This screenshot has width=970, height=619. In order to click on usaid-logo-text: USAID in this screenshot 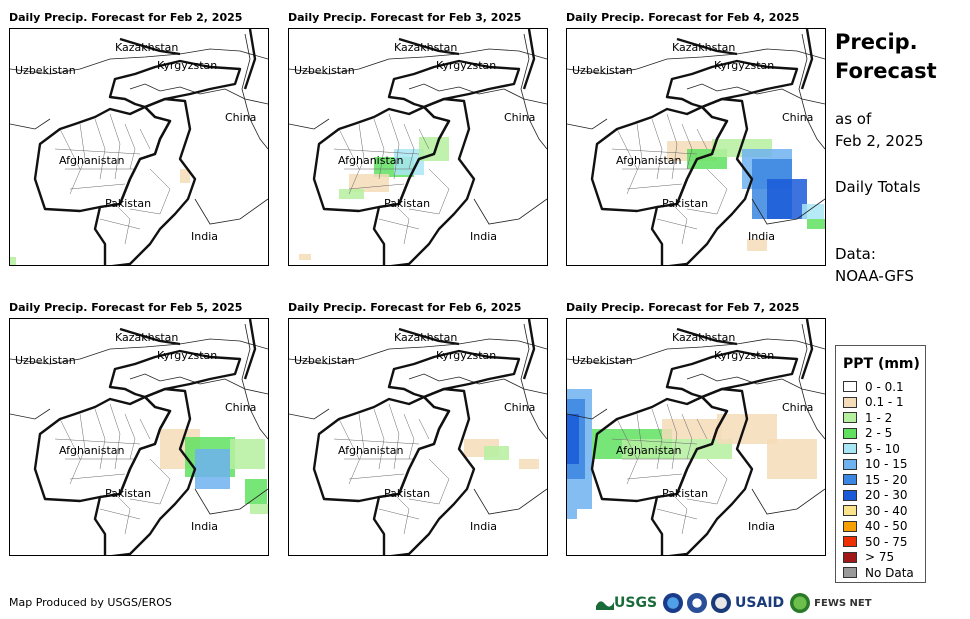, I will do `click(760, 603)`.